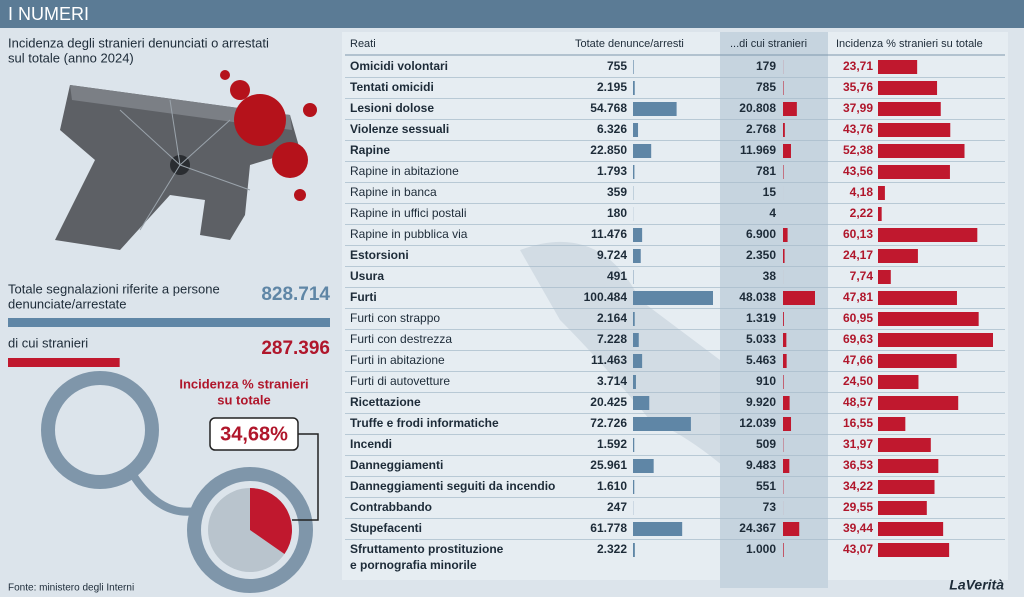  Describe the element at coordinates (858, 150) in the screenshot. I see `pct-value: 52,38` at that location.